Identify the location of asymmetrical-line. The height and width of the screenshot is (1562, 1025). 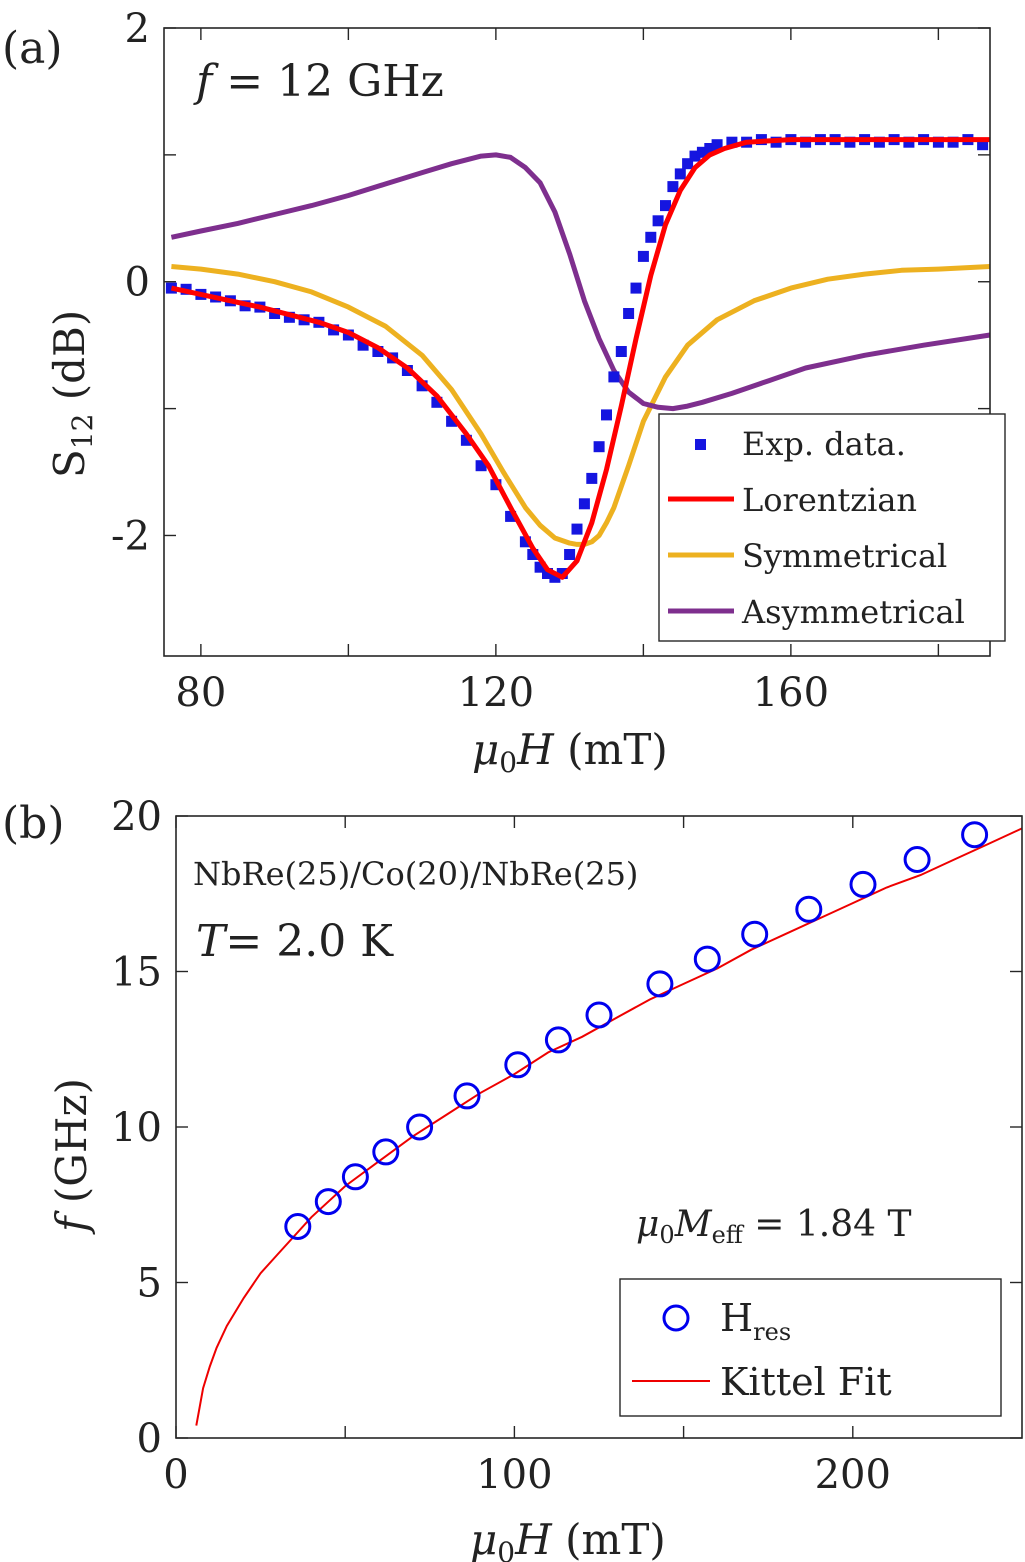
(580, 282).